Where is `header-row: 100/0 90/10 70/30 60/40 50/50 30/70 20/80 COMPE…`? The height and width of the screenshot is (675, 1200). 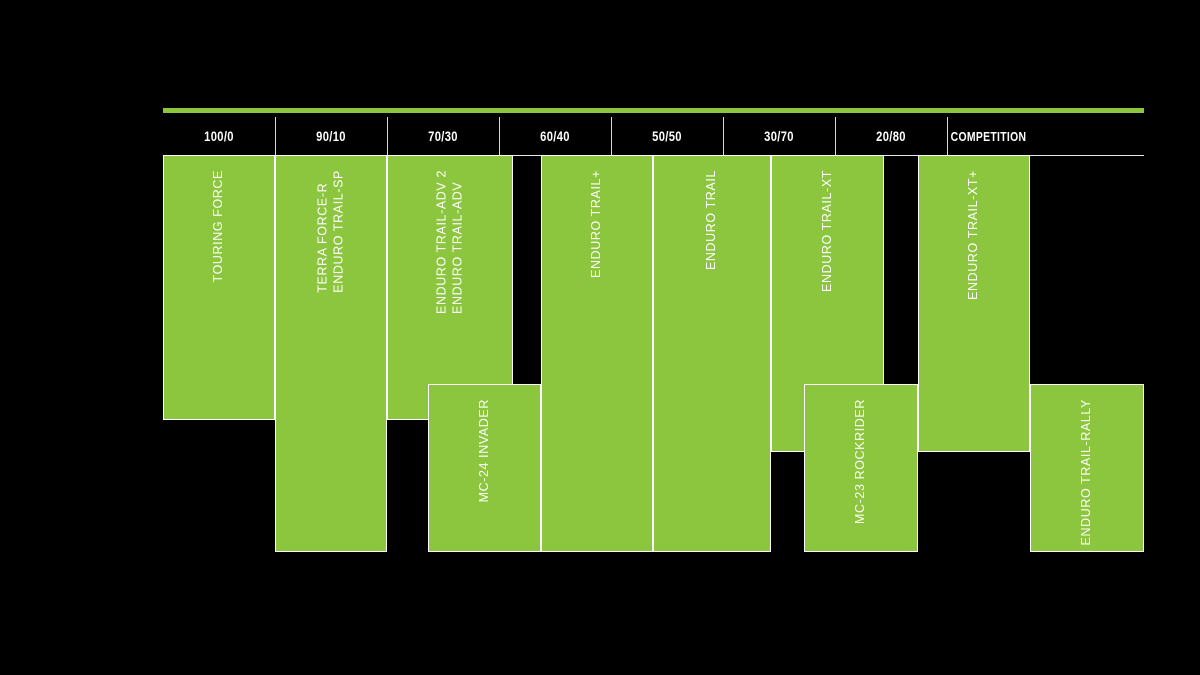
header-row: 100/0 90/10 70/30 60/40 50/50 30/70 20/80 COMPE… is located at coordinates (653, 136).